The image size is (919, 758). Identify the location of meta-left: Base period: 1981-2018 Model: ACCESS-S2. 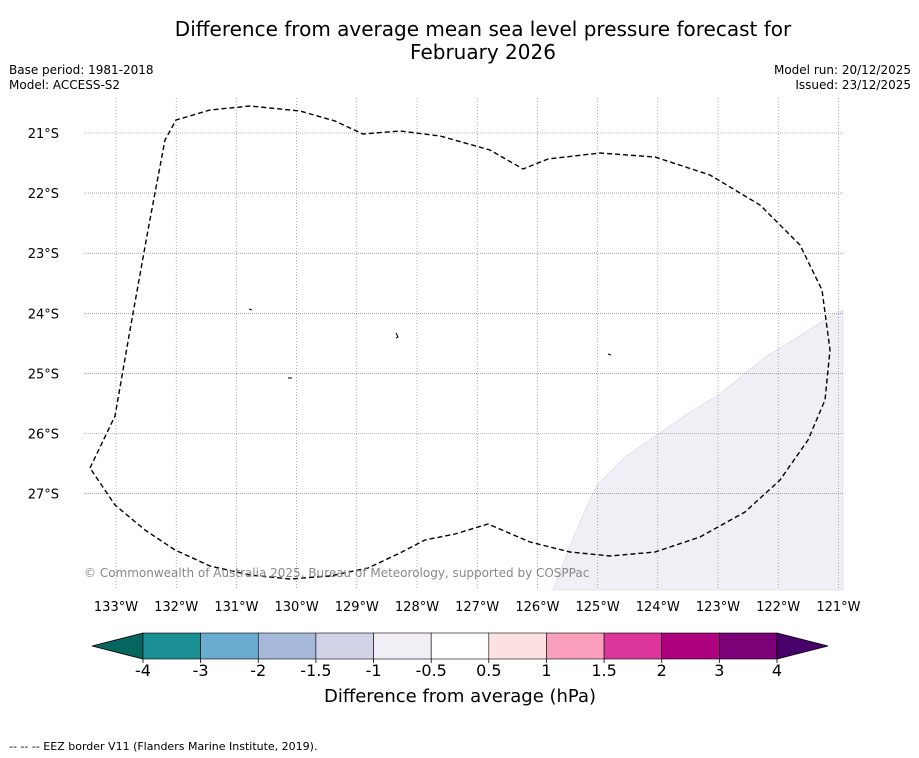
(81, 78).